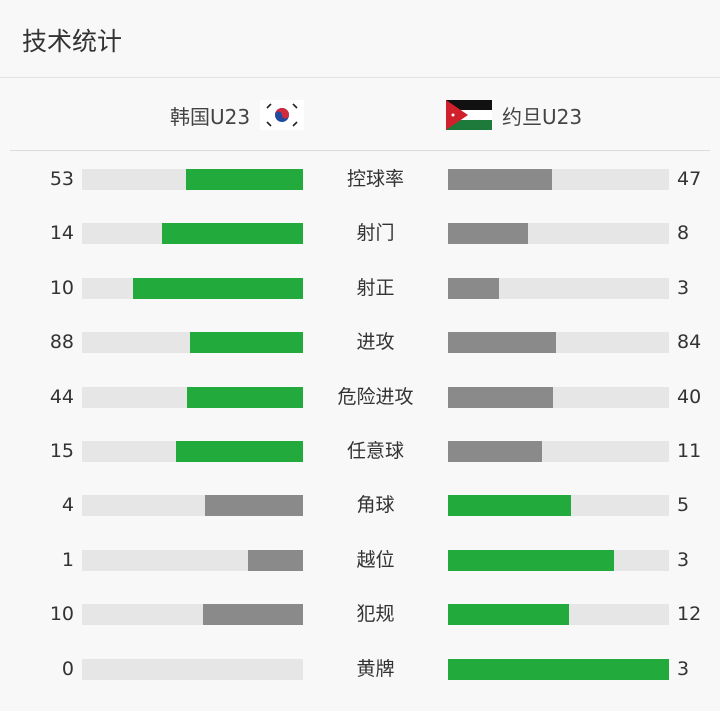 The width and height of the screenshot is (720, 711). I want to click on stat-label: 任意球, so click(375, 451).